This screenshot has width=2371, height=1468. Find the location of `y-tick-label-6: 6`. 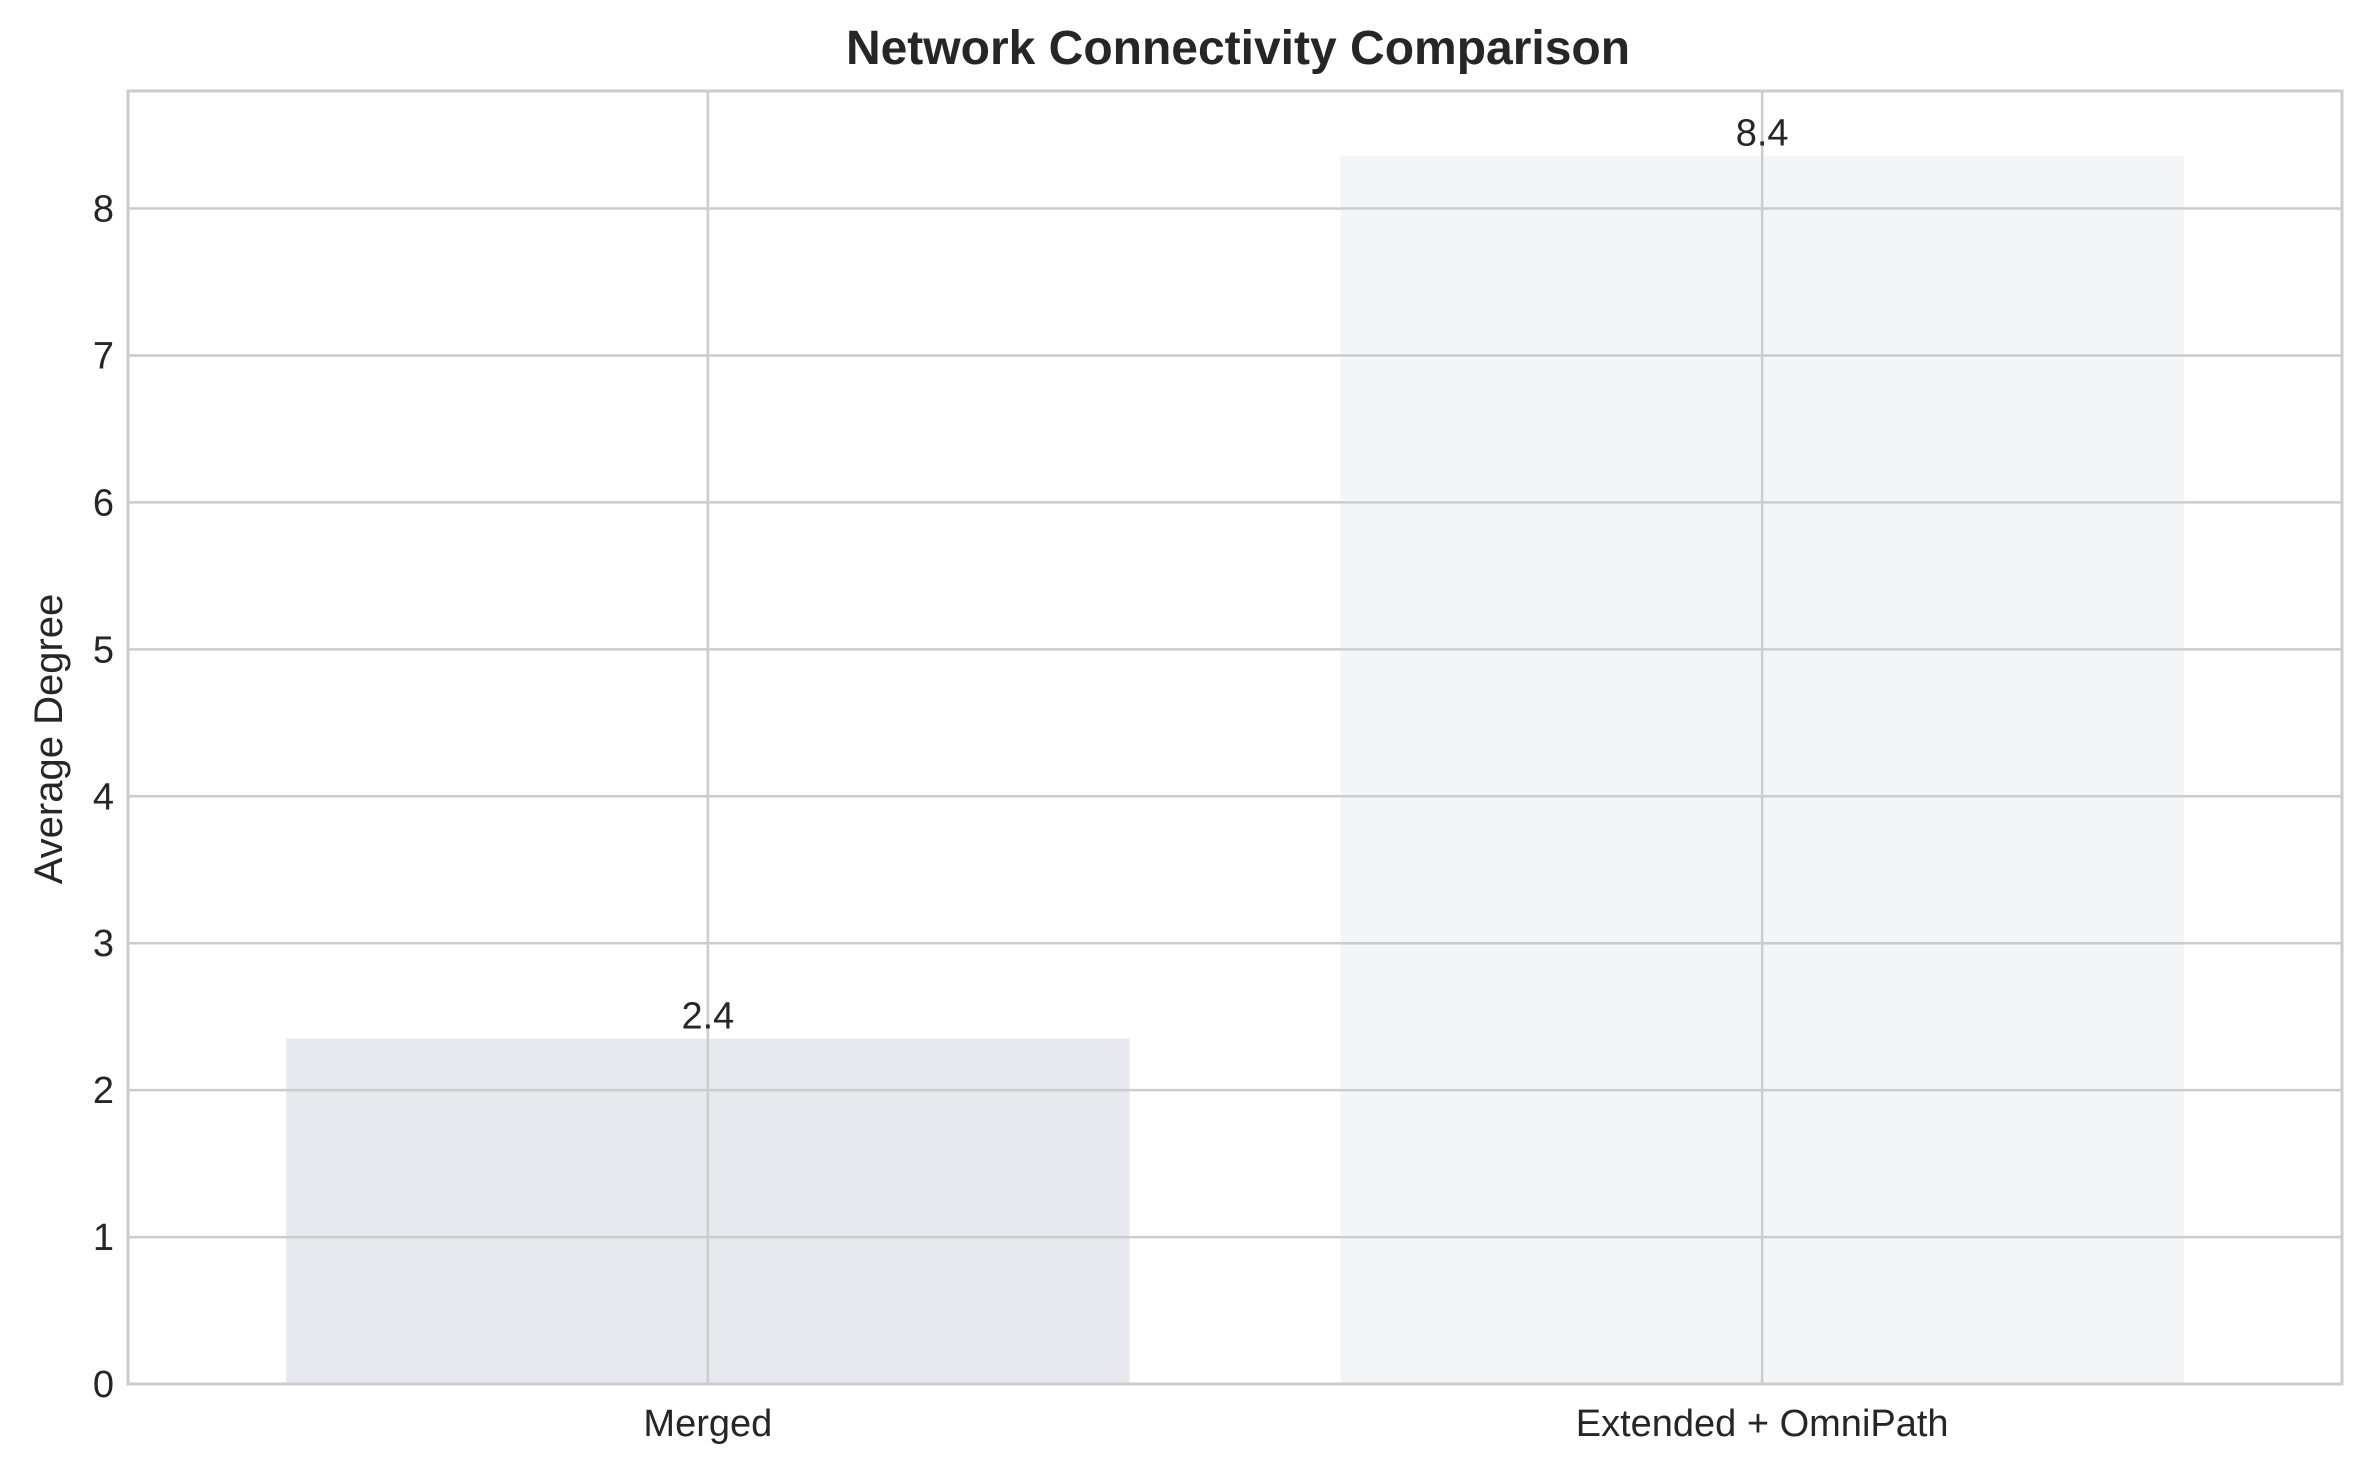

y-tick-label-6: 6 is located at coordinates (103, 503).